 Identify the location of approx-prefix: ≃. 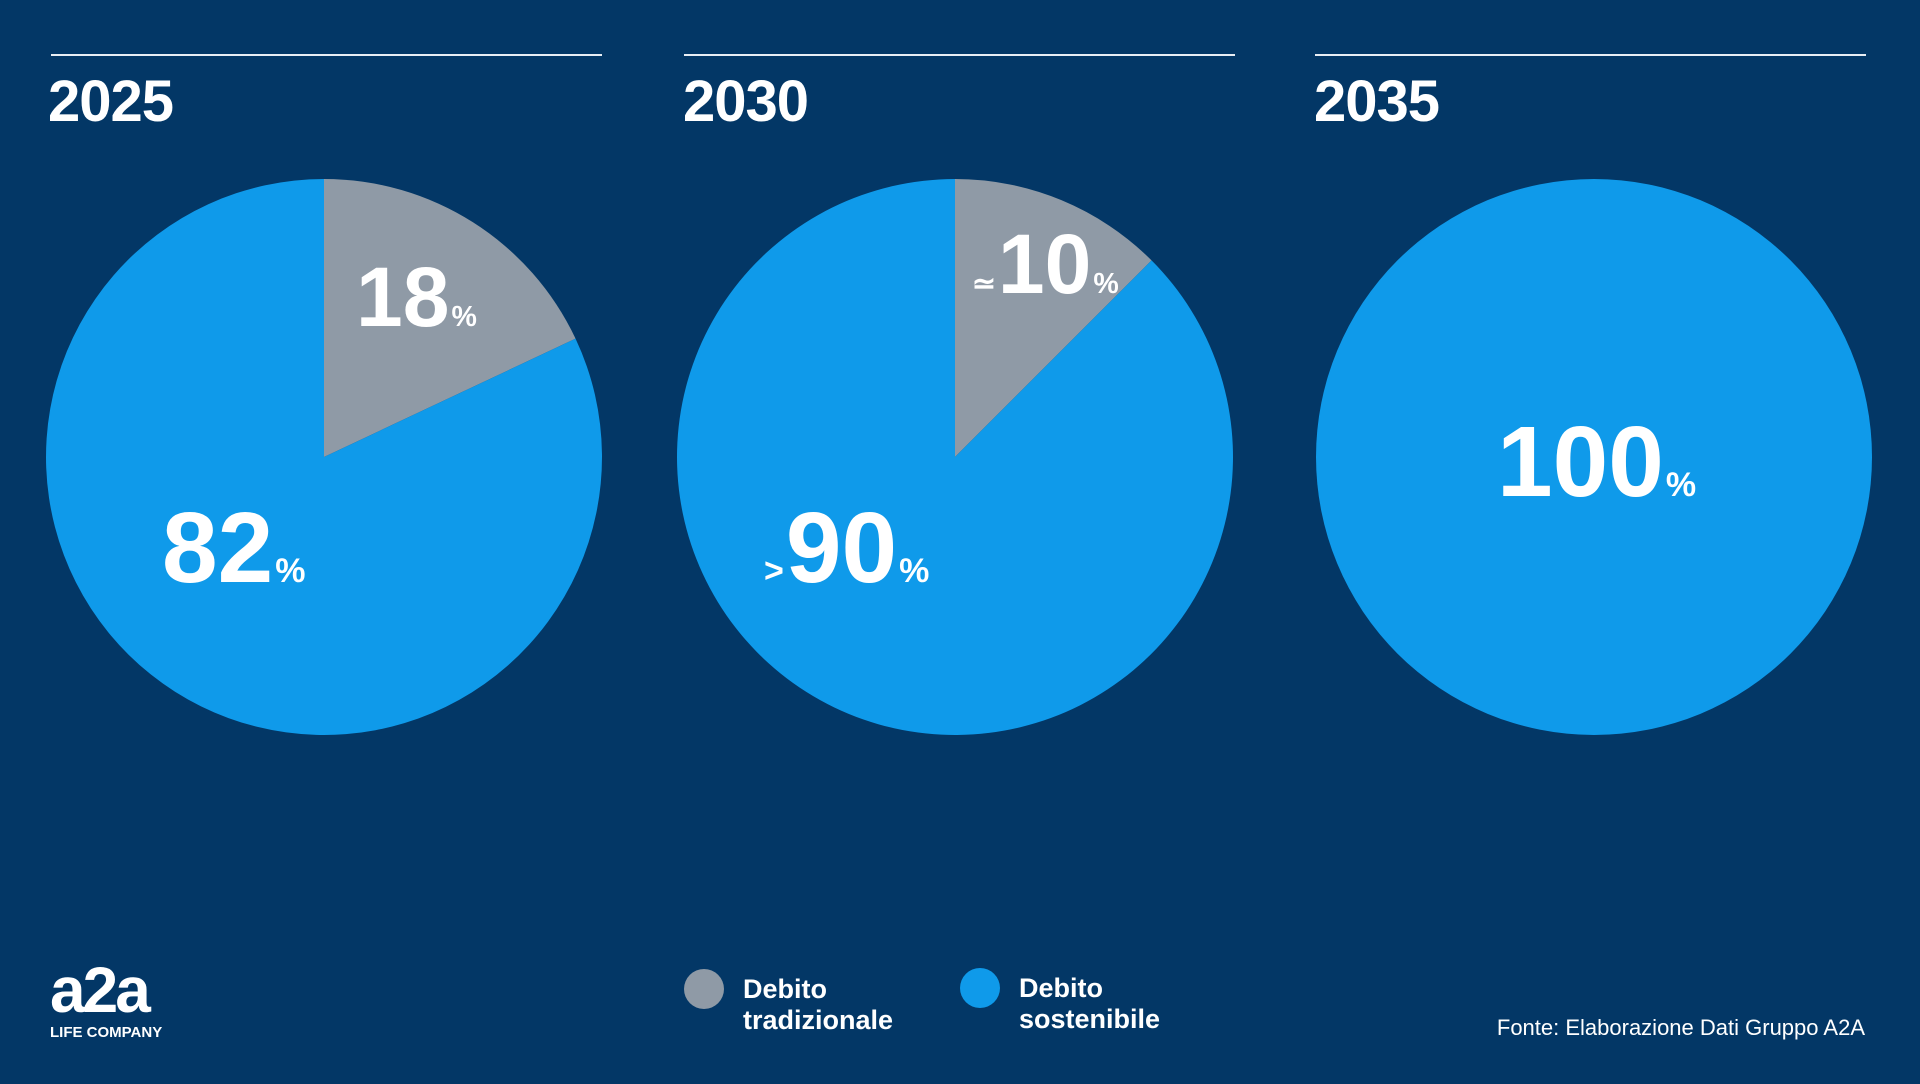
(984, 284).